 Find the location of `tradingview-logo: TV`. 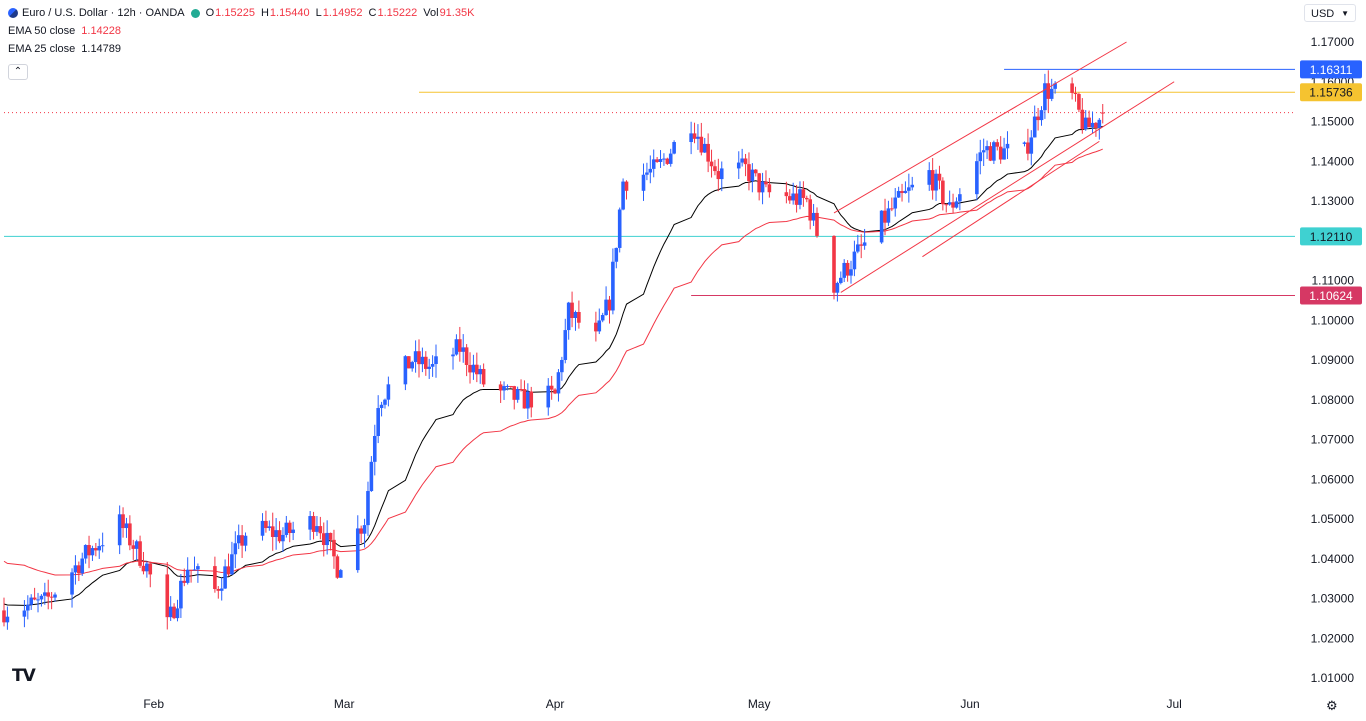

tradingview-logo: TV is located at coordinates (24, 676).